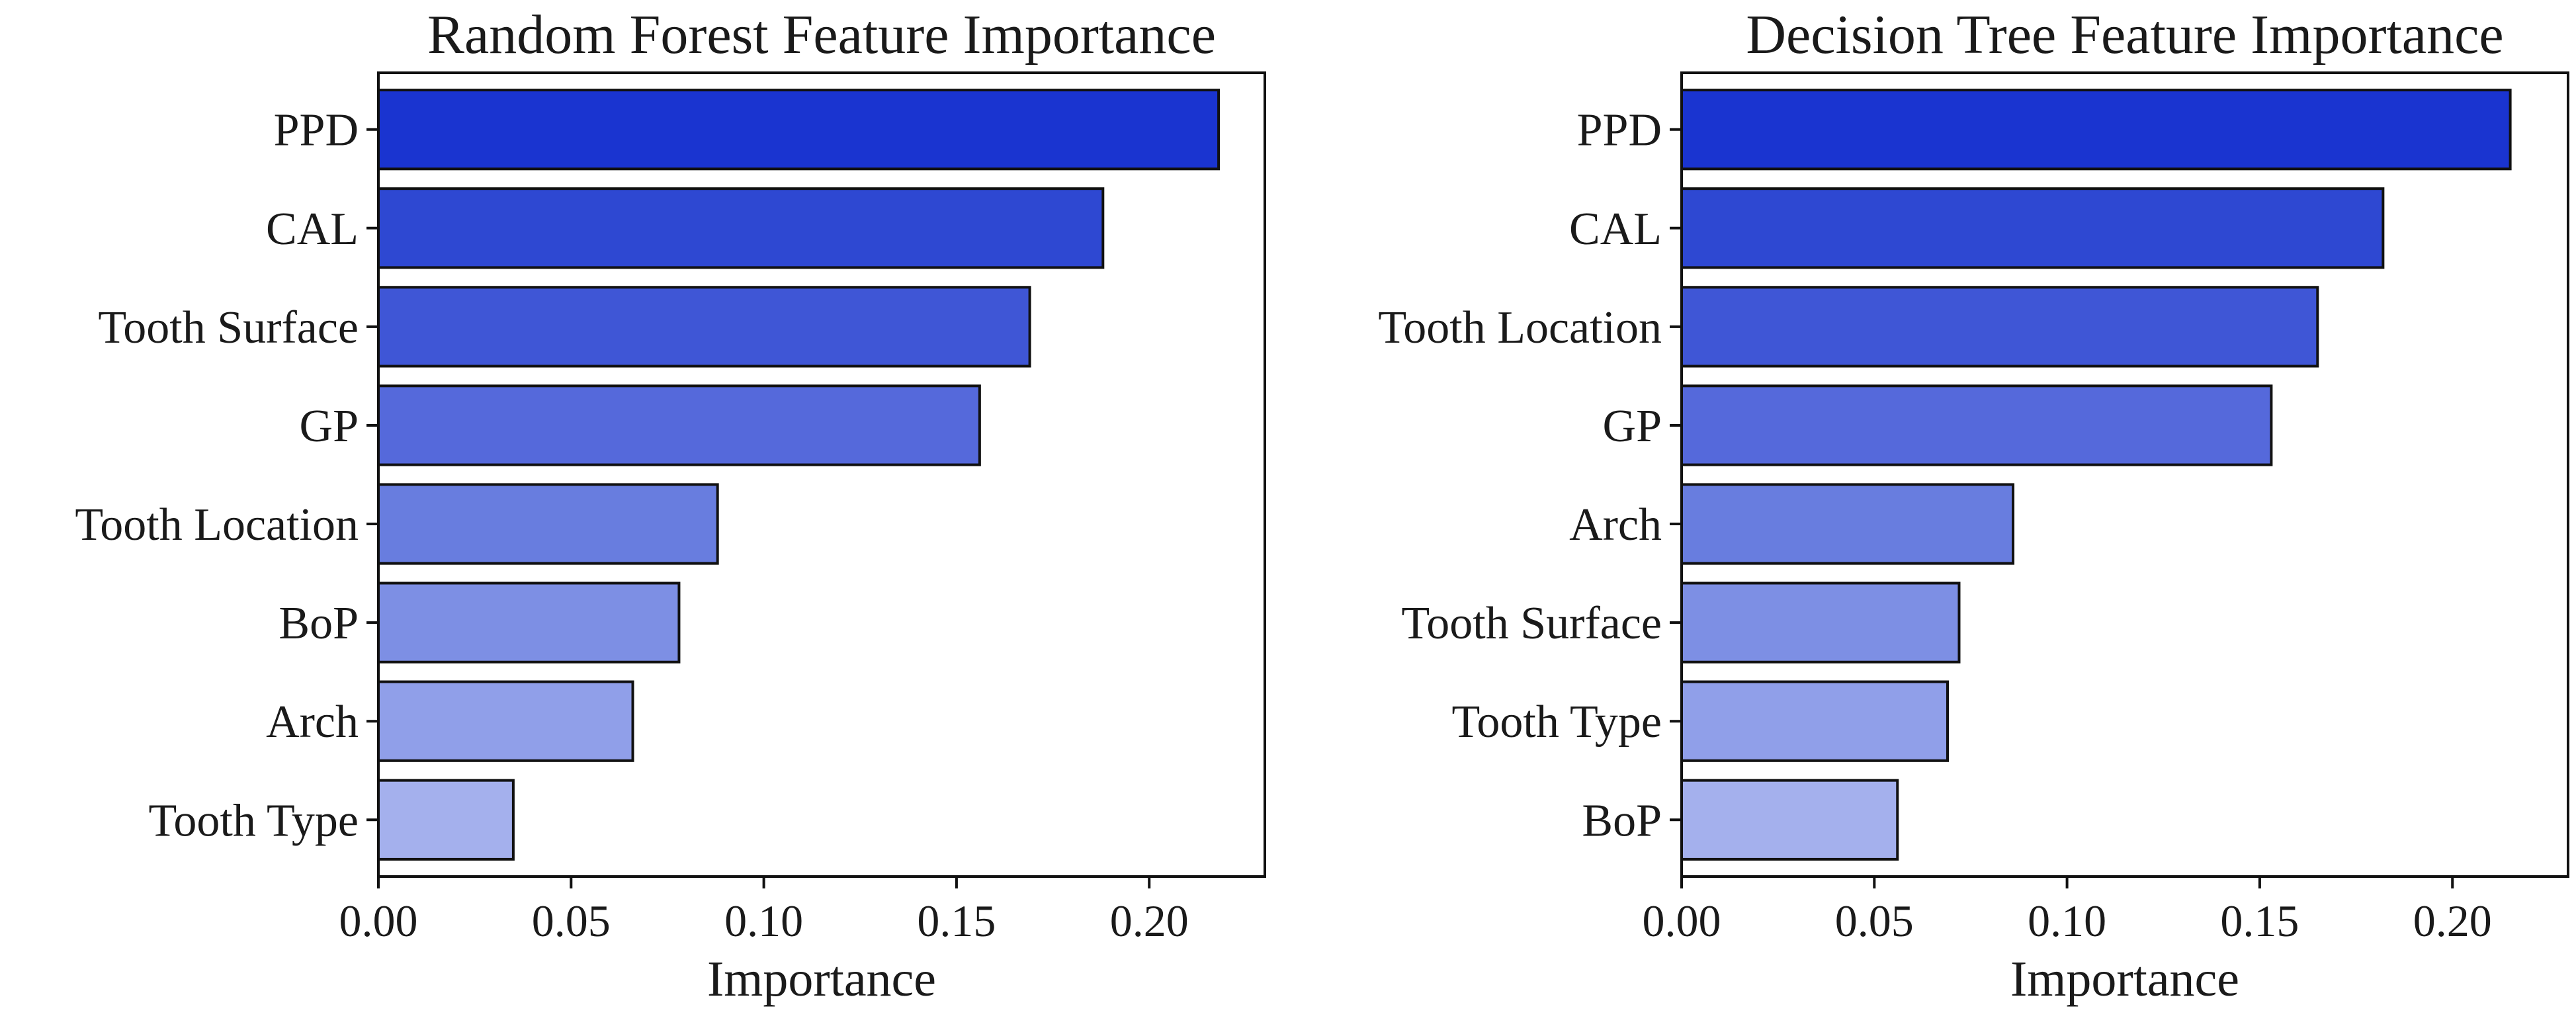 The width and height of the screenshot is (2576, 1032). What do you see at coordinates (1531, 623) in the screenshot?
I see `category-label-dt-tooth-surface: Tooth Surface` at bounding box center [1531, 623].